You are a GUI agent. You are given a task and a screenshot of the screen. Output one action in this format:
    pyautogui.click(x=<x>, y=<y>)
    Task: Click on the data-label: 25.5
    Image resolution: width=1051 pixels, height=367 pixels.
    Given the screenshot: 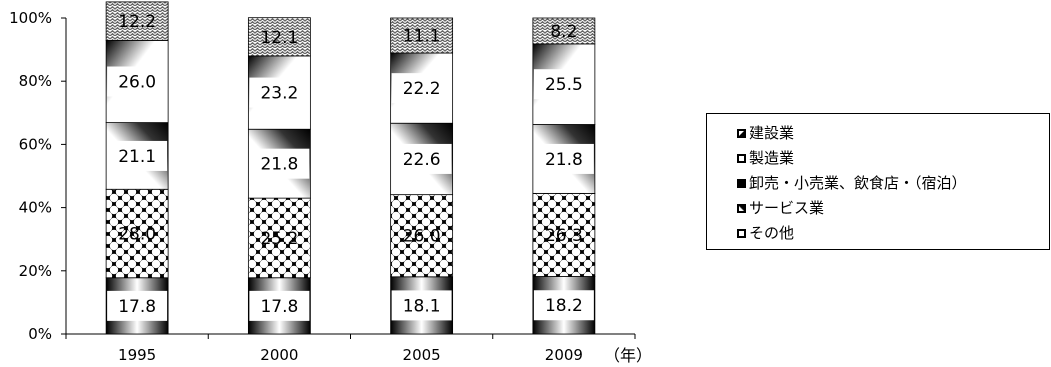 What is the action you would take?
    pyautogui.click(x=564, y=85)
    